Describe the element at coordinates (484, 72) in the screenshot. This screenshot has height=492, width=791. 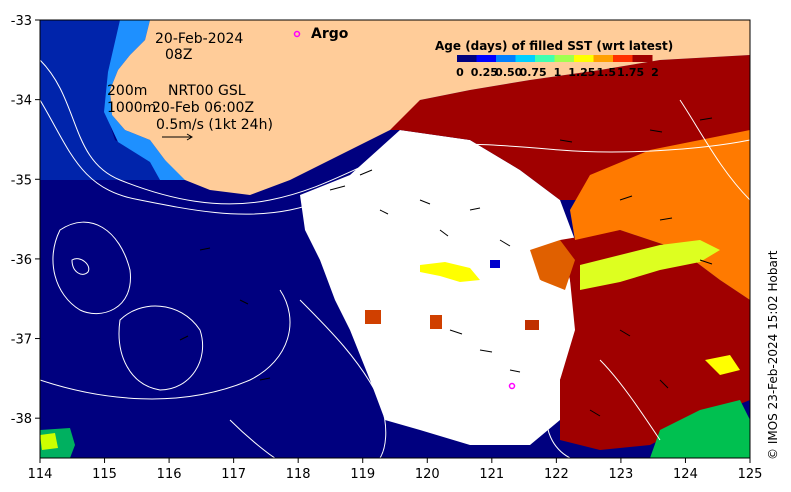
I see `colorbar-tick-label: 0.25` at that location.